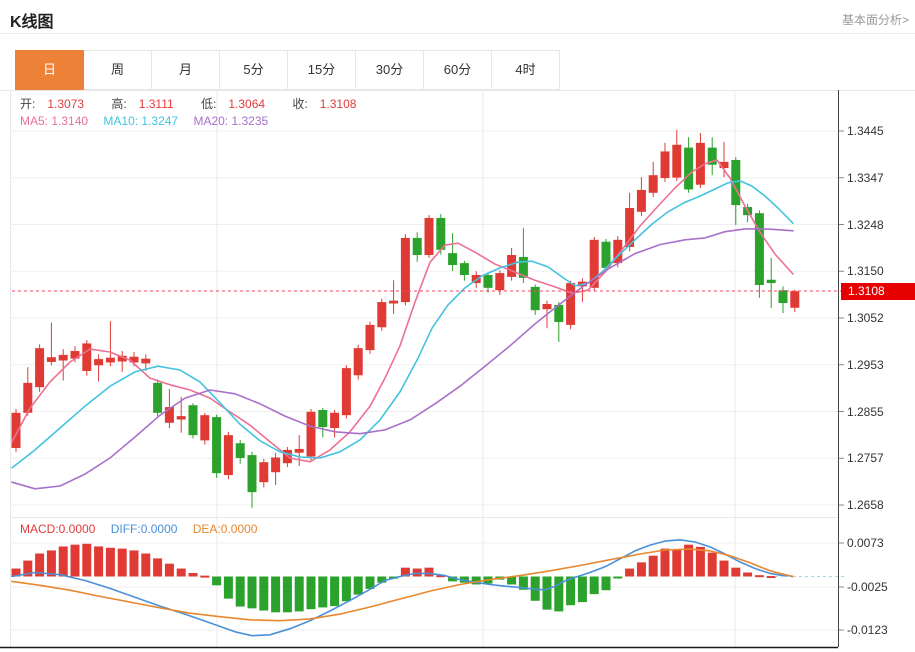 This screenshot has width=915, height=652. I want to click on tab-5分: 5分, so click(253, 70).